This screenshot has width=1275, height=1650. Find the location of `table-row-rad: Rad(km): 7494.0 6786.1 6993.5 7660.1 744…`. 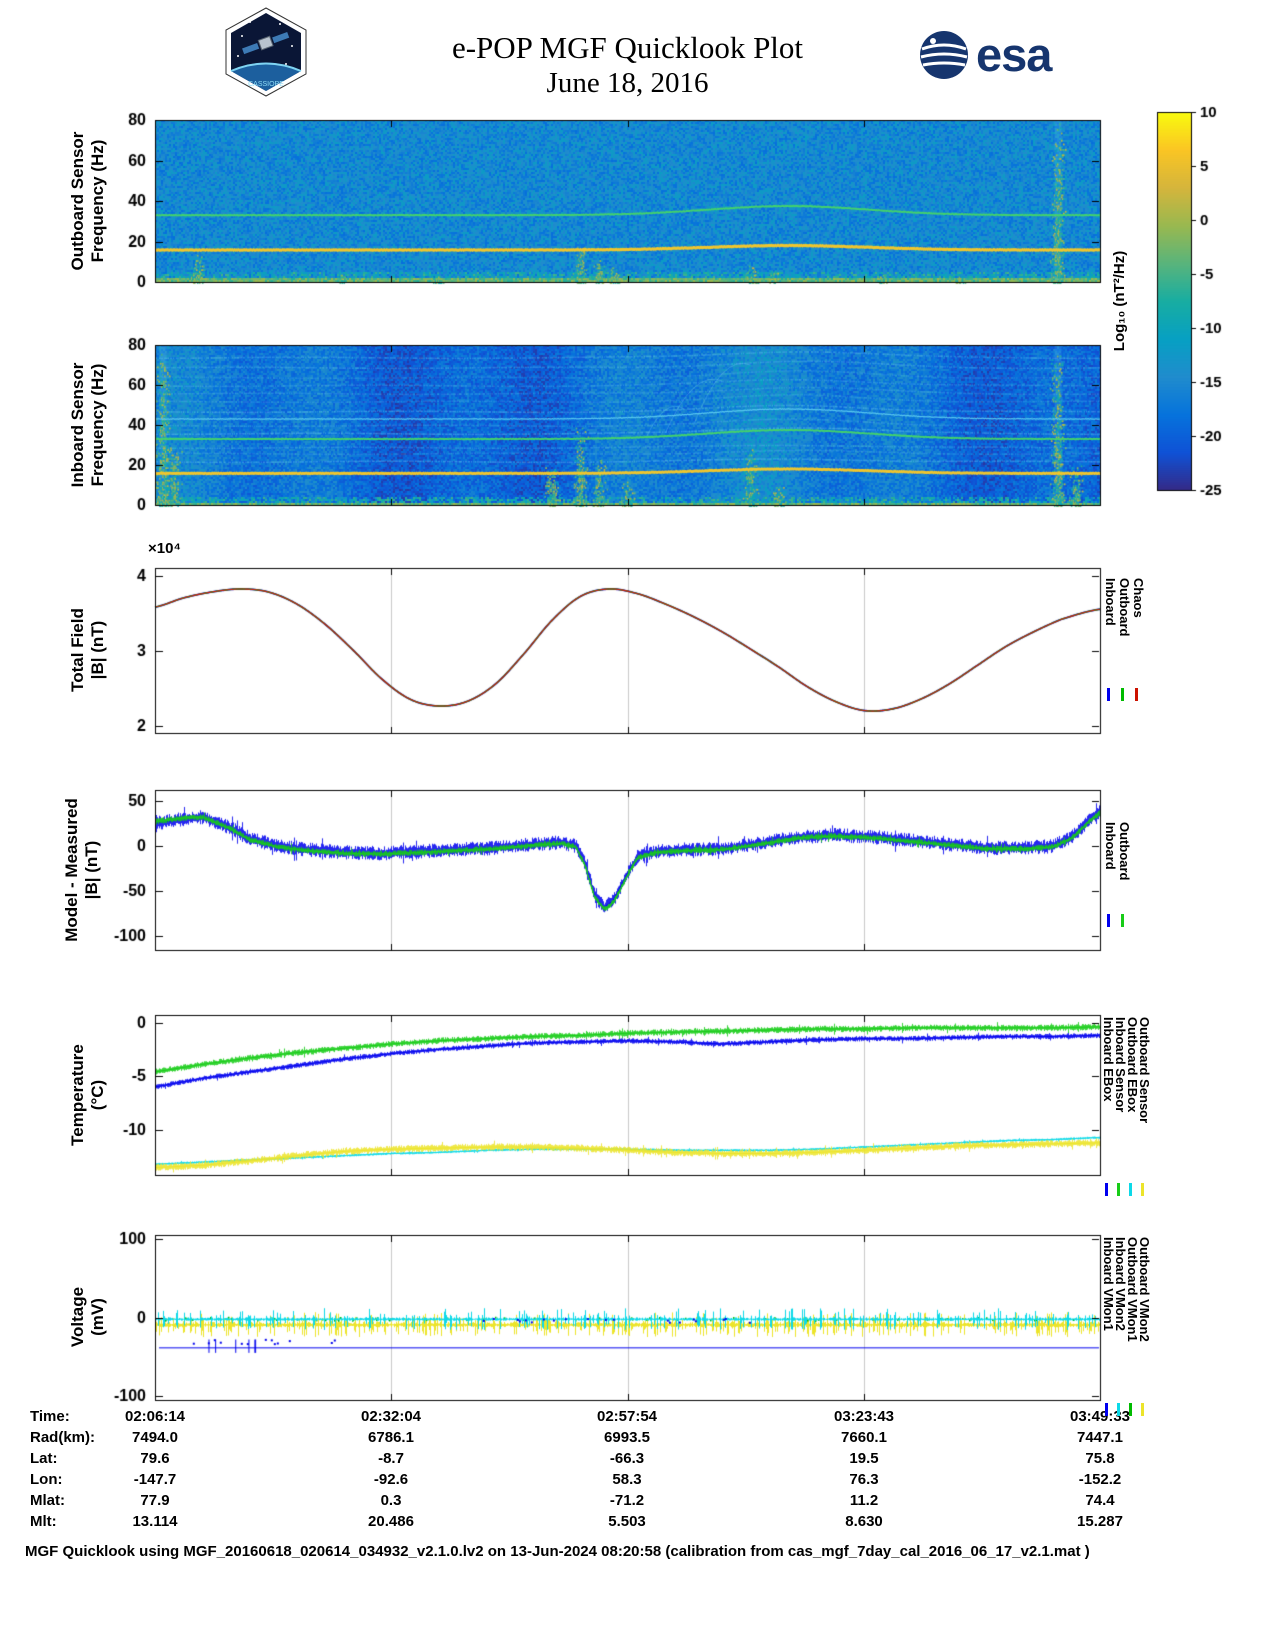

table-row-rad: Rad(km): 7494.0 6786.1 6993.5 7660.1 744… is located at coordinates (576, 1437).